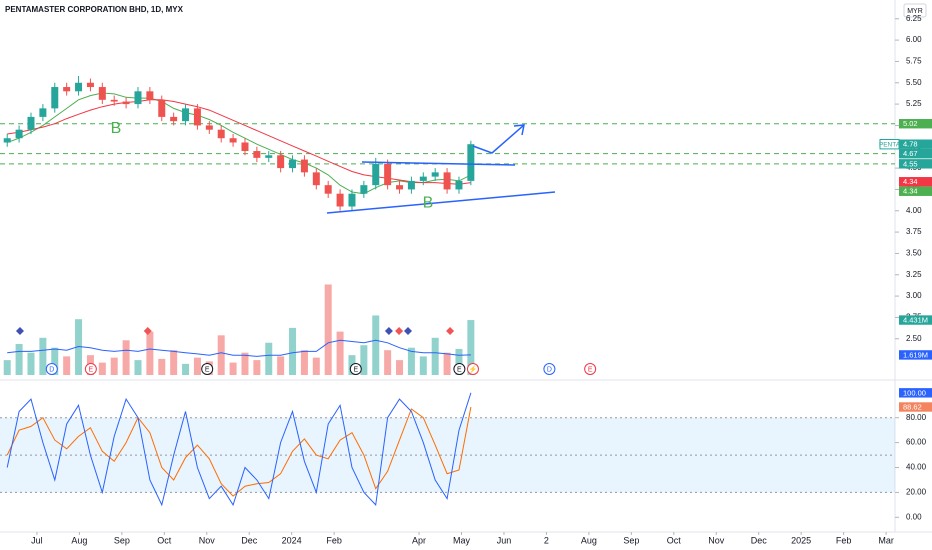 Image resolution: width=932 pixels, height=550 pixels. I want to click on y-tick-label: 60.00, so click(916, 442).